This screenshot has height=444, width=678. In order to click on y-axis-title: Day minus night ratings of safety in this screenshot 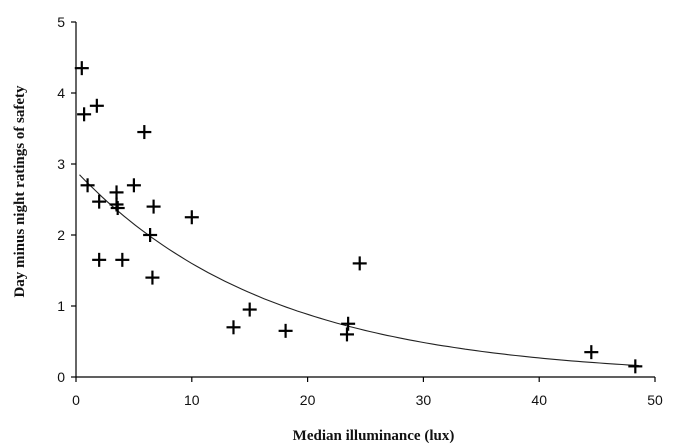, I will do `click(20, 191)`.